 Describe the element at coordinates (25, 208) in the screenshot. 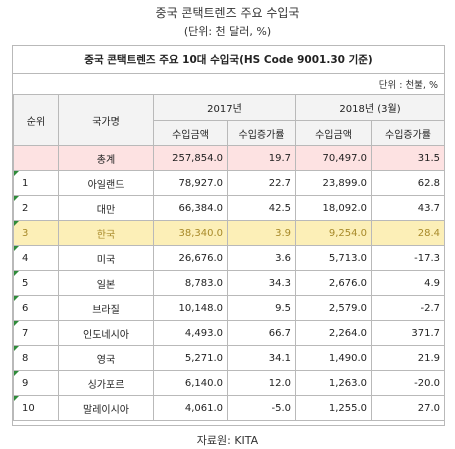

I see `rank-value: 2` at that location.